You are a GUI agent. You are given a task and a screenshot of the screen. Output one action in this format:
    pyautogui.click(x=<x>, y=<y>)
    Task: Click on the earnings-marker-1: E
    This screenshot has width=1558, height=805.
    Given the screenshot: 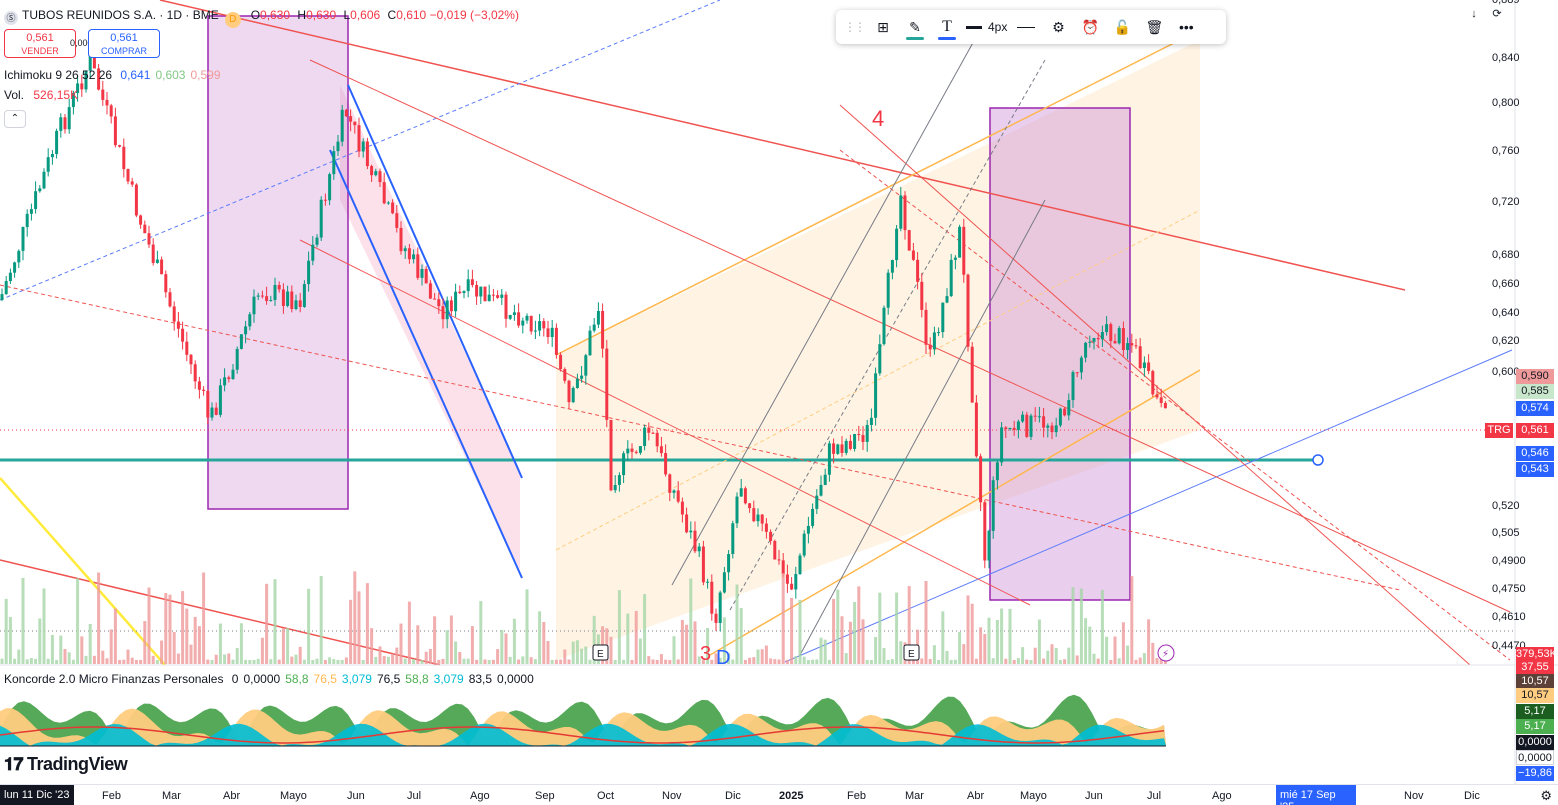 What is the action you would take?
    pyautogui.click(x=600, y=652)
    